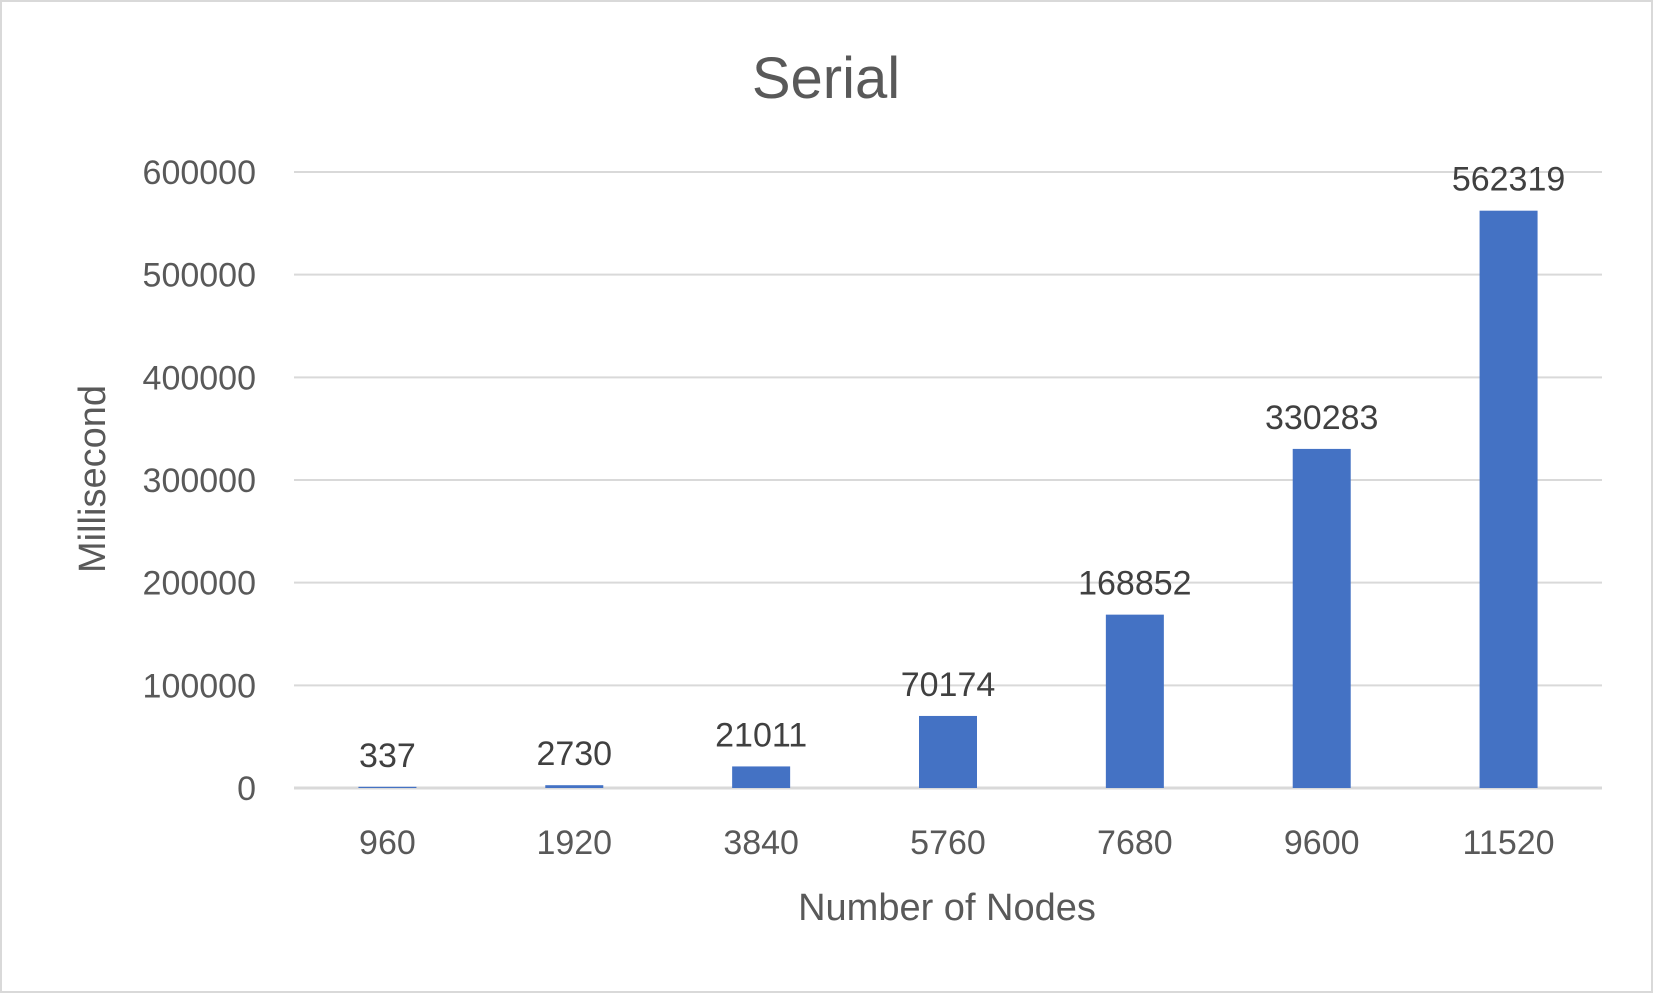 This screenshot has height=993, width=1653. What do you see at coordinates (1322, 843) in the screenshot?
I see `x-tick-label: 9600` at bounding box center [1322, 843].